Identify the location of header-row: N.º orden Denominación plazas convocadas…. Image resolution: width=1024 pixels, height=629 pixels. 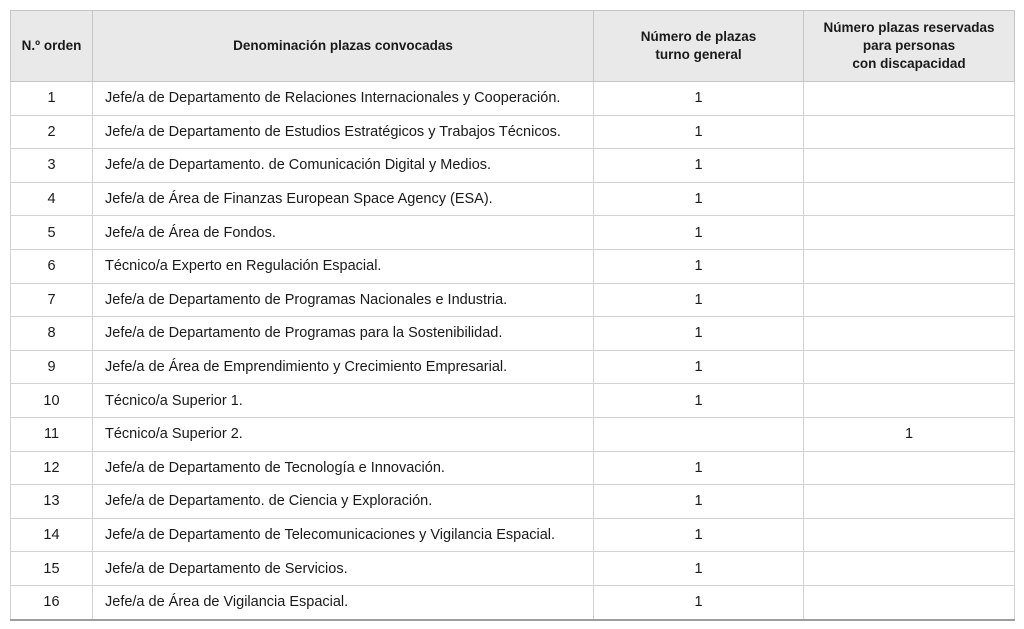
(512, 46).